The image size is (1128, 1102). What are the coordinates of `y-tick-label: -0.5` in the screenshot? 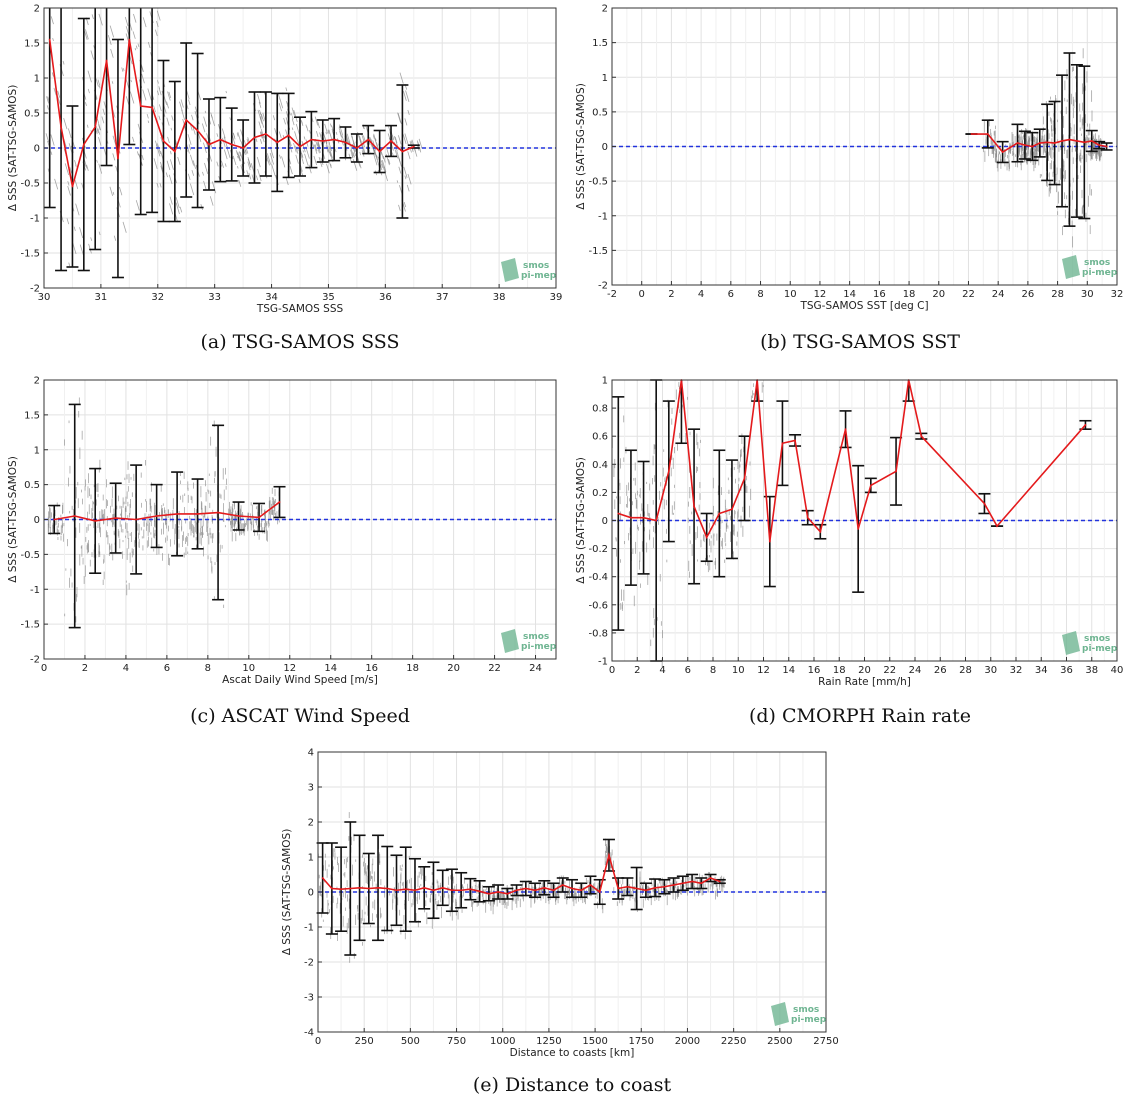 It's located at (598, 182).